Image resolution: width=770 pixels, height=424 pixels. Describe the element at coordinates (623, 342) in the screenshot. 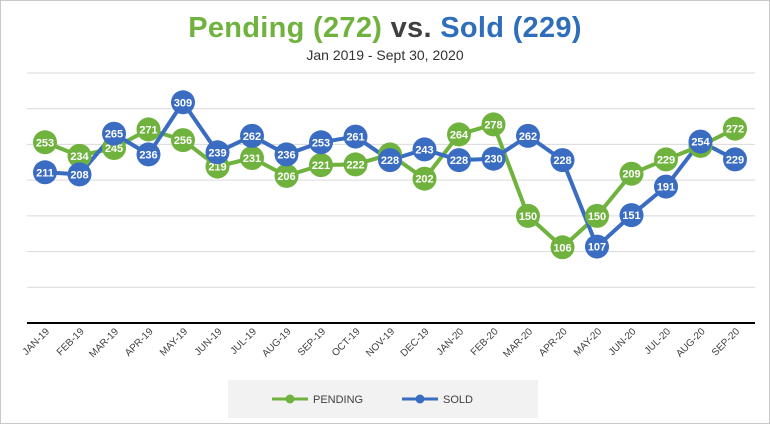

I see `x-tick-label: JUN-20` at that location.